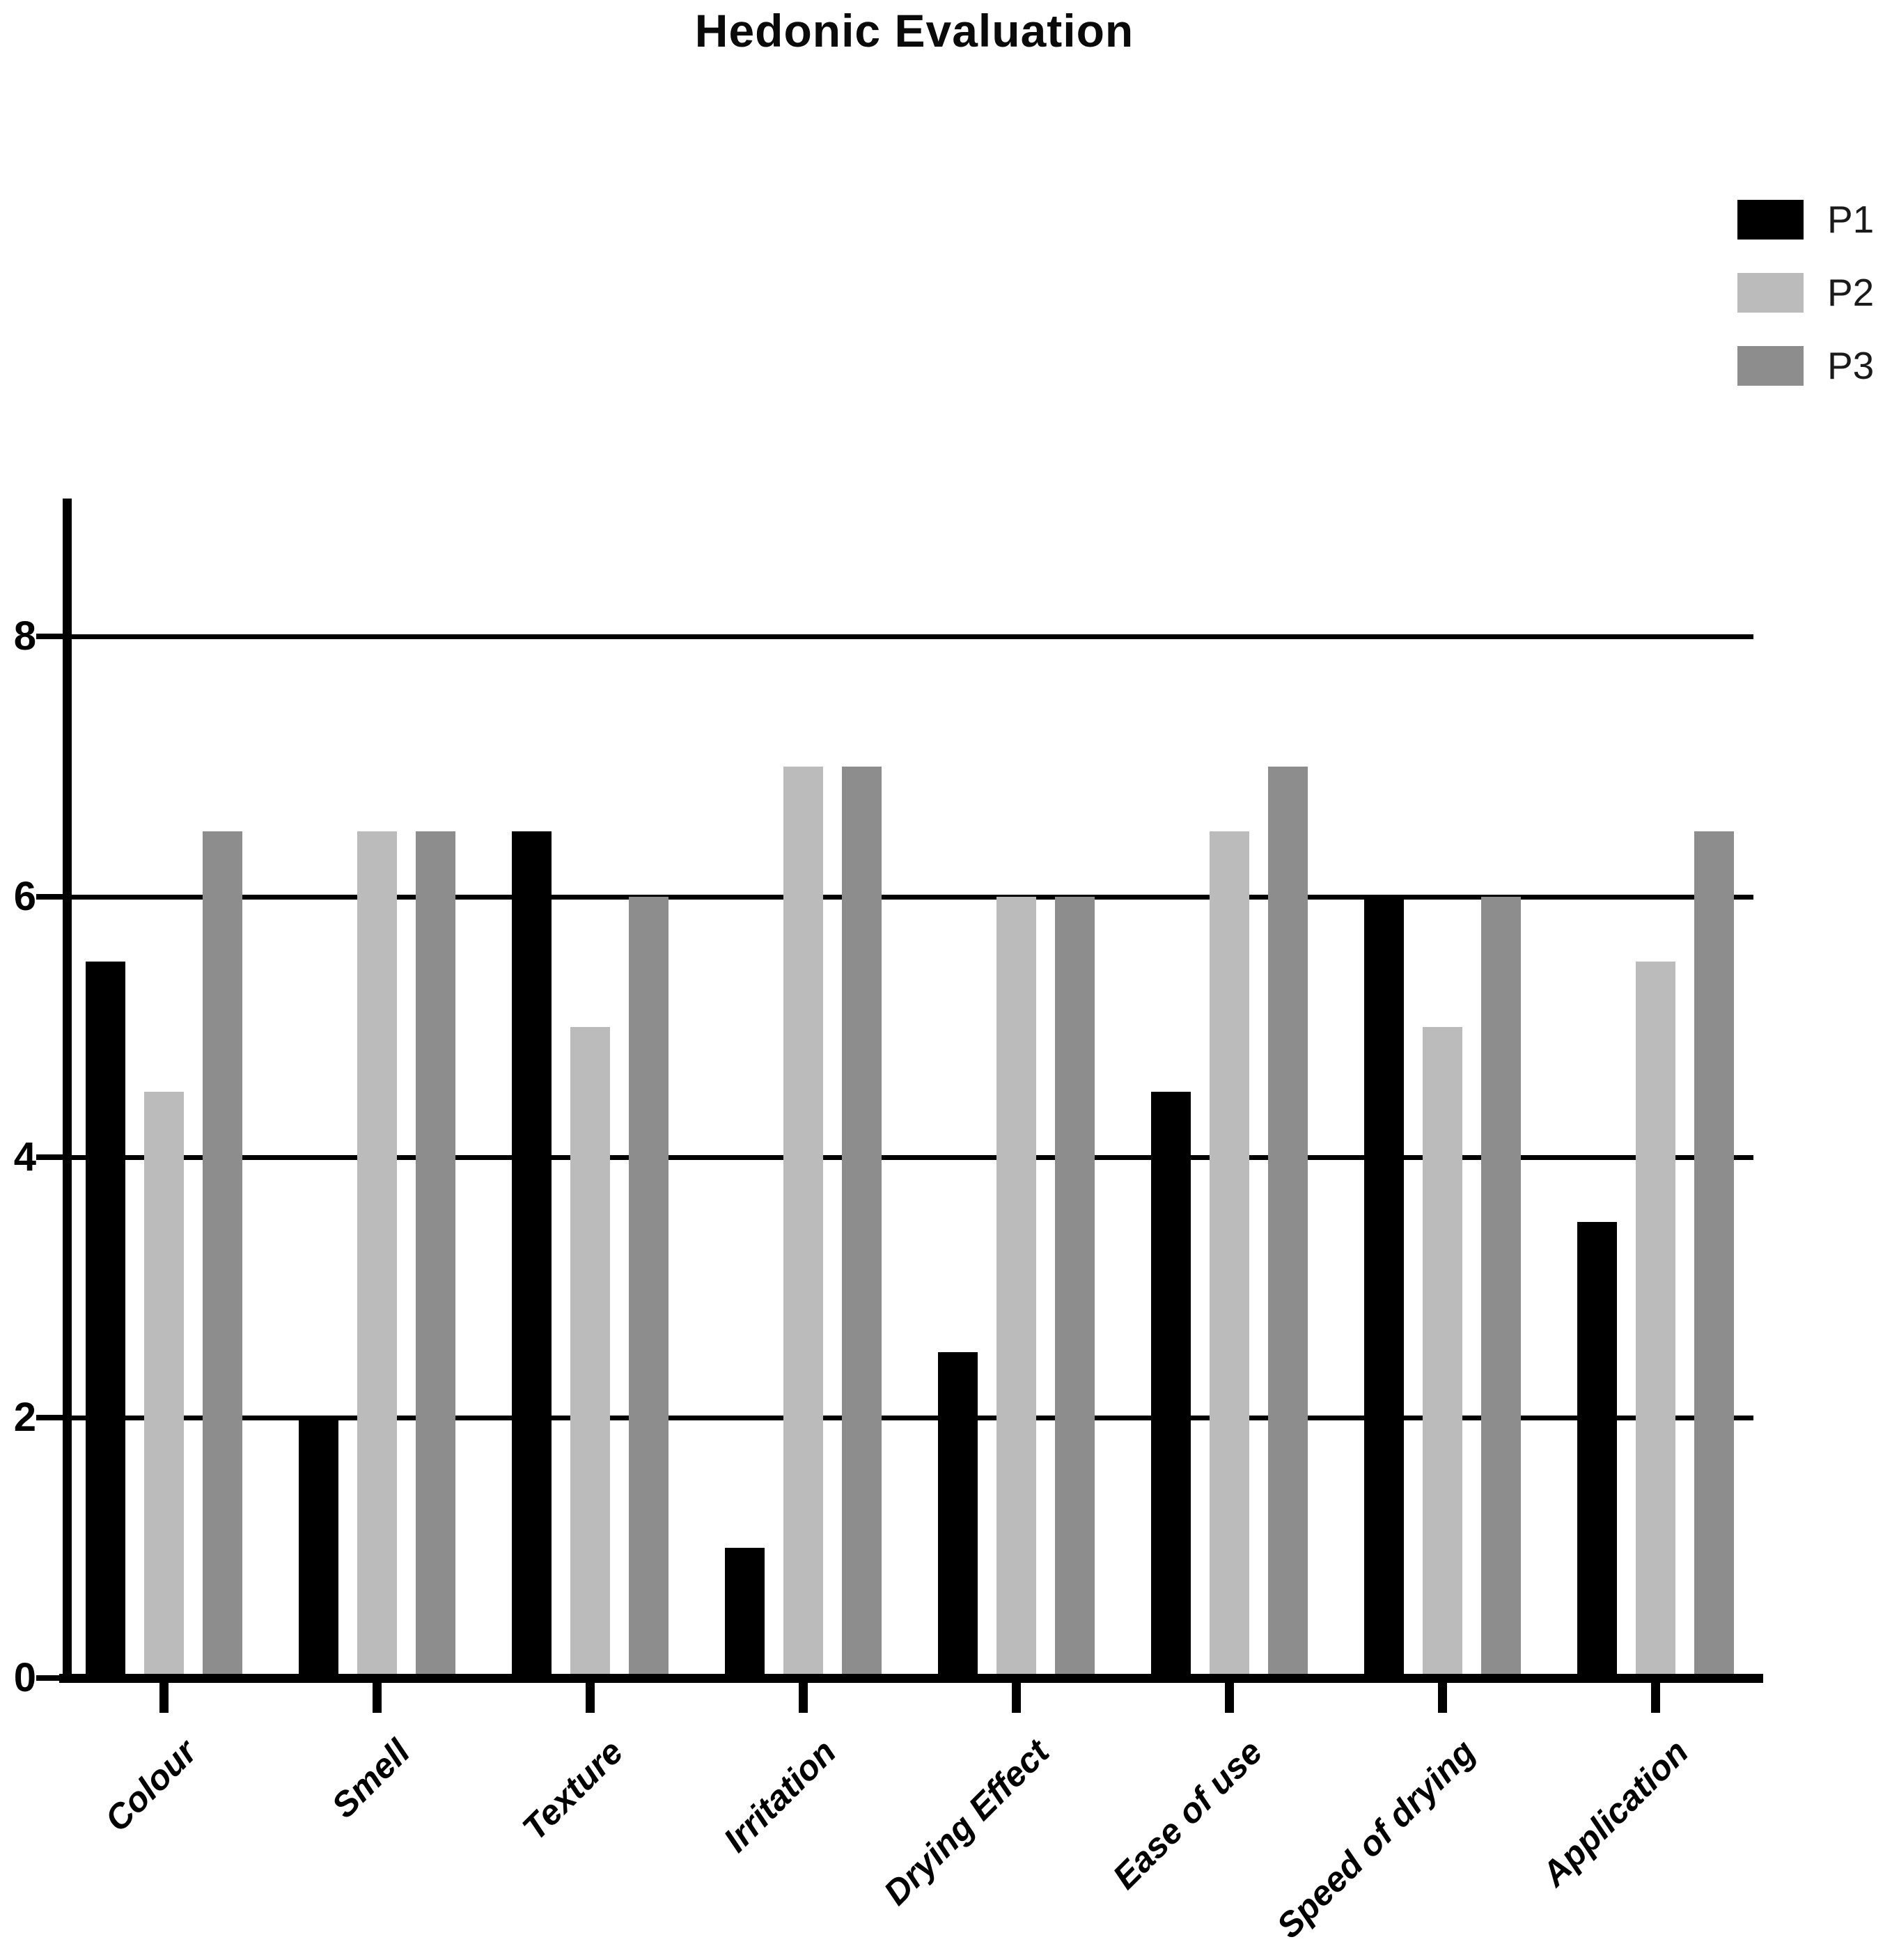 The width and height of the screenshot is (1892, 1960). Describe the element at coordinates (164, 1385) in the screenshot. I see `bar-p2-colour` at that location.